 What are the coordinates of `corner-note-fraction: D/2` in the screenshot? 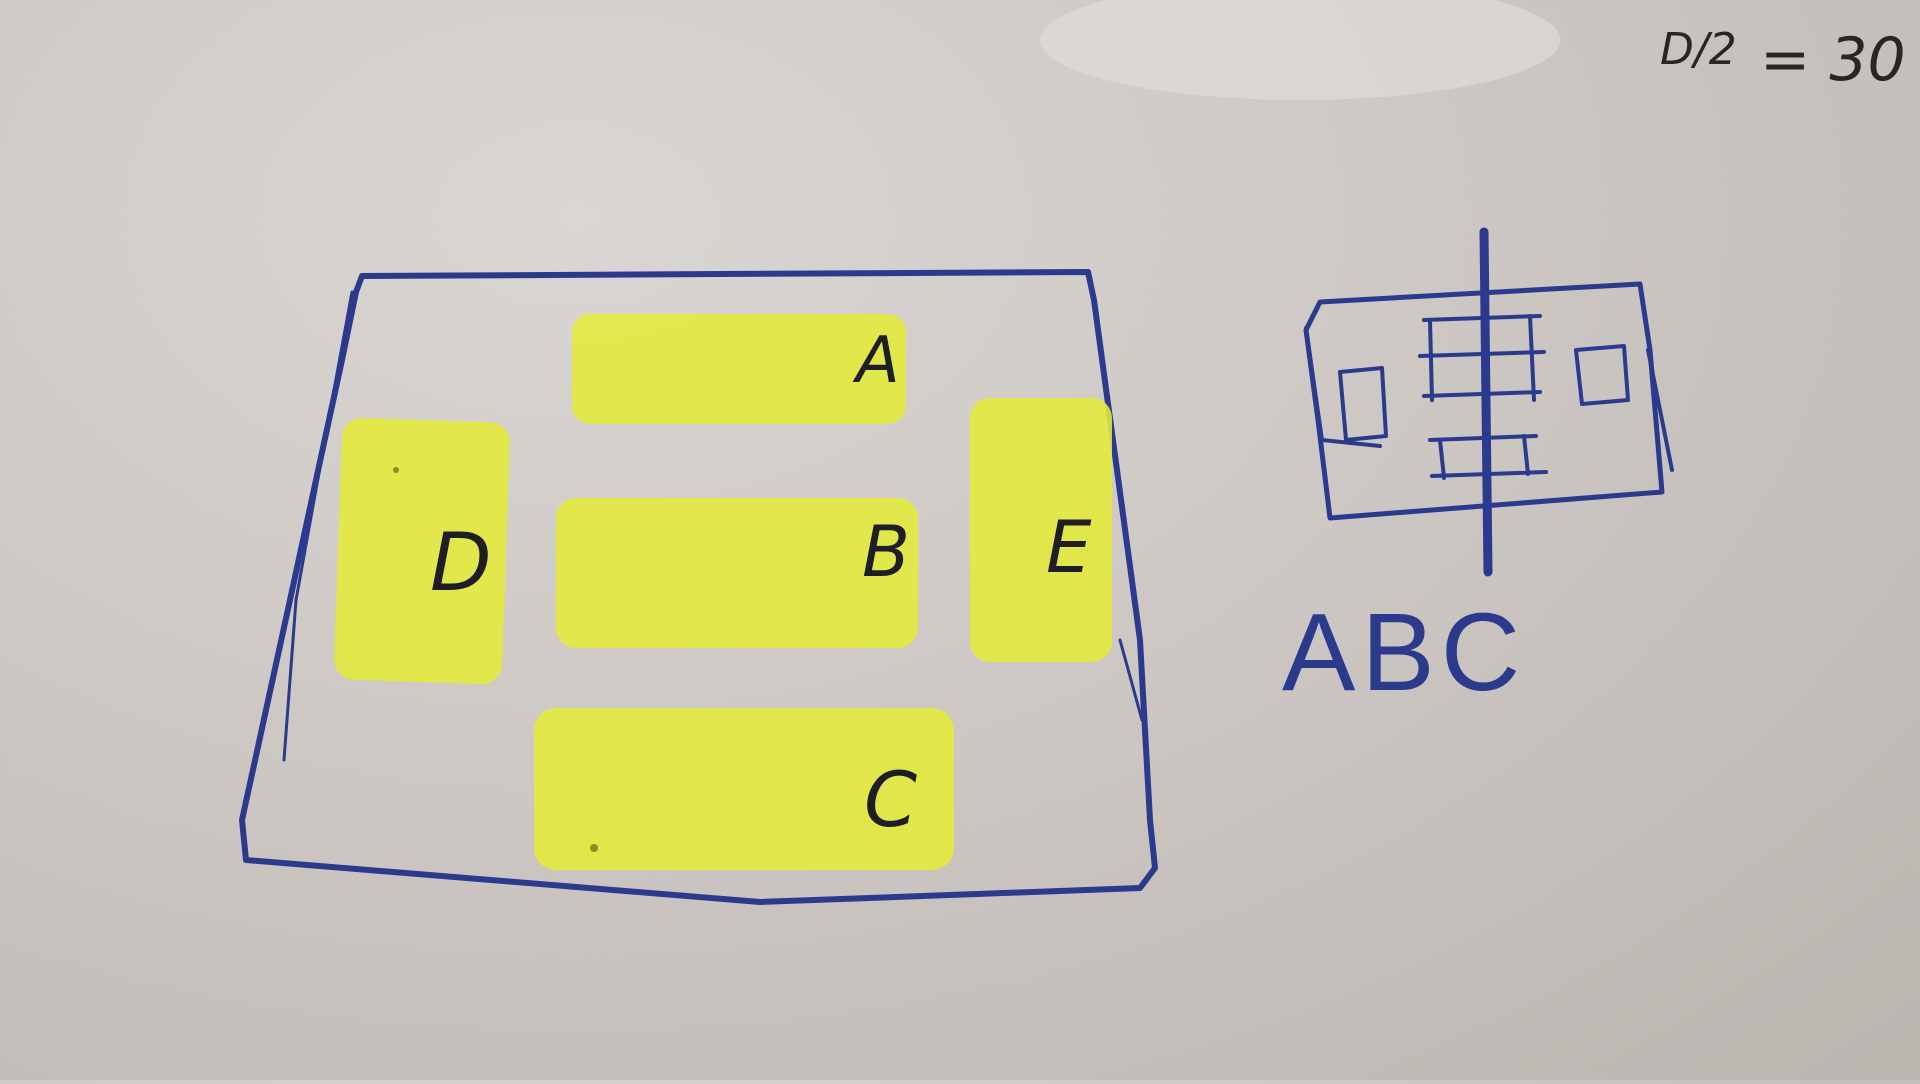 It's located at (1698, 49).